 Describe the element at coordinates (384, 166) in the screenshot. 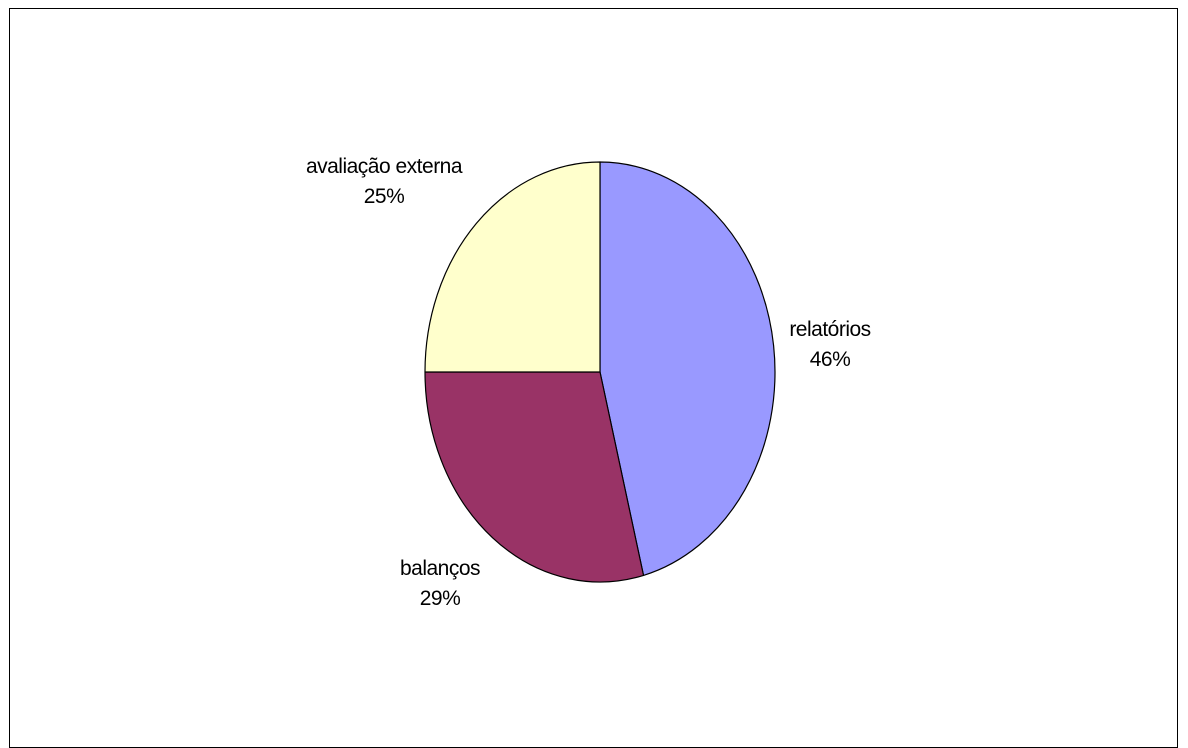

I see `slice-label-3: avaliação externa` at that location.